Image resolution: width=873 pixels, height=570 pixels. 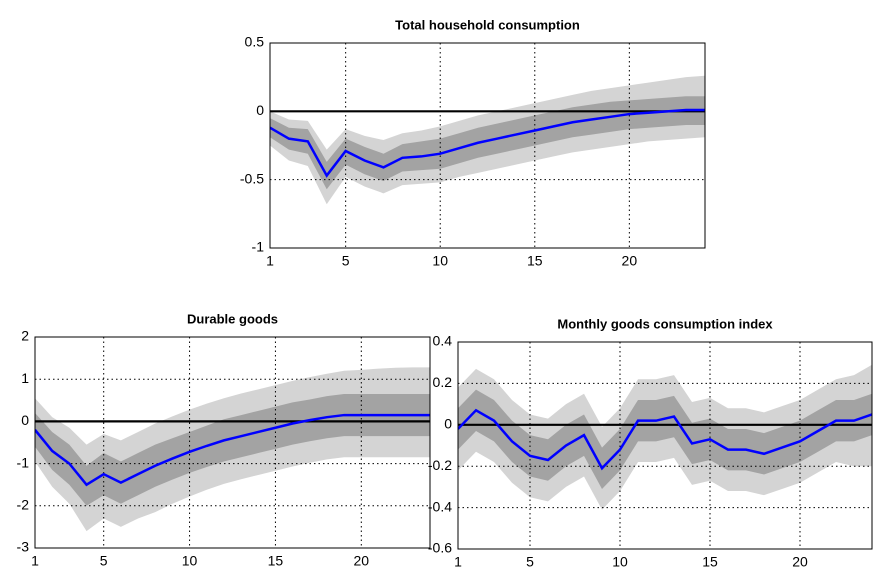 I want to click on y-tick-label: -0.2, so click(x=440, y=465).